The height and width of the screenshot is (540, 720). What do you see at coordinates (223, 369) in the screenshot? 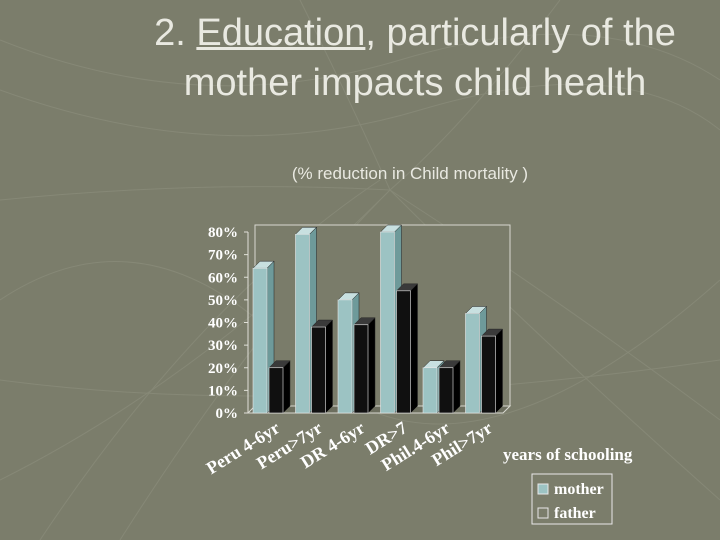
I see `y-tick-label: 20%` at bounding box center [223, 369].